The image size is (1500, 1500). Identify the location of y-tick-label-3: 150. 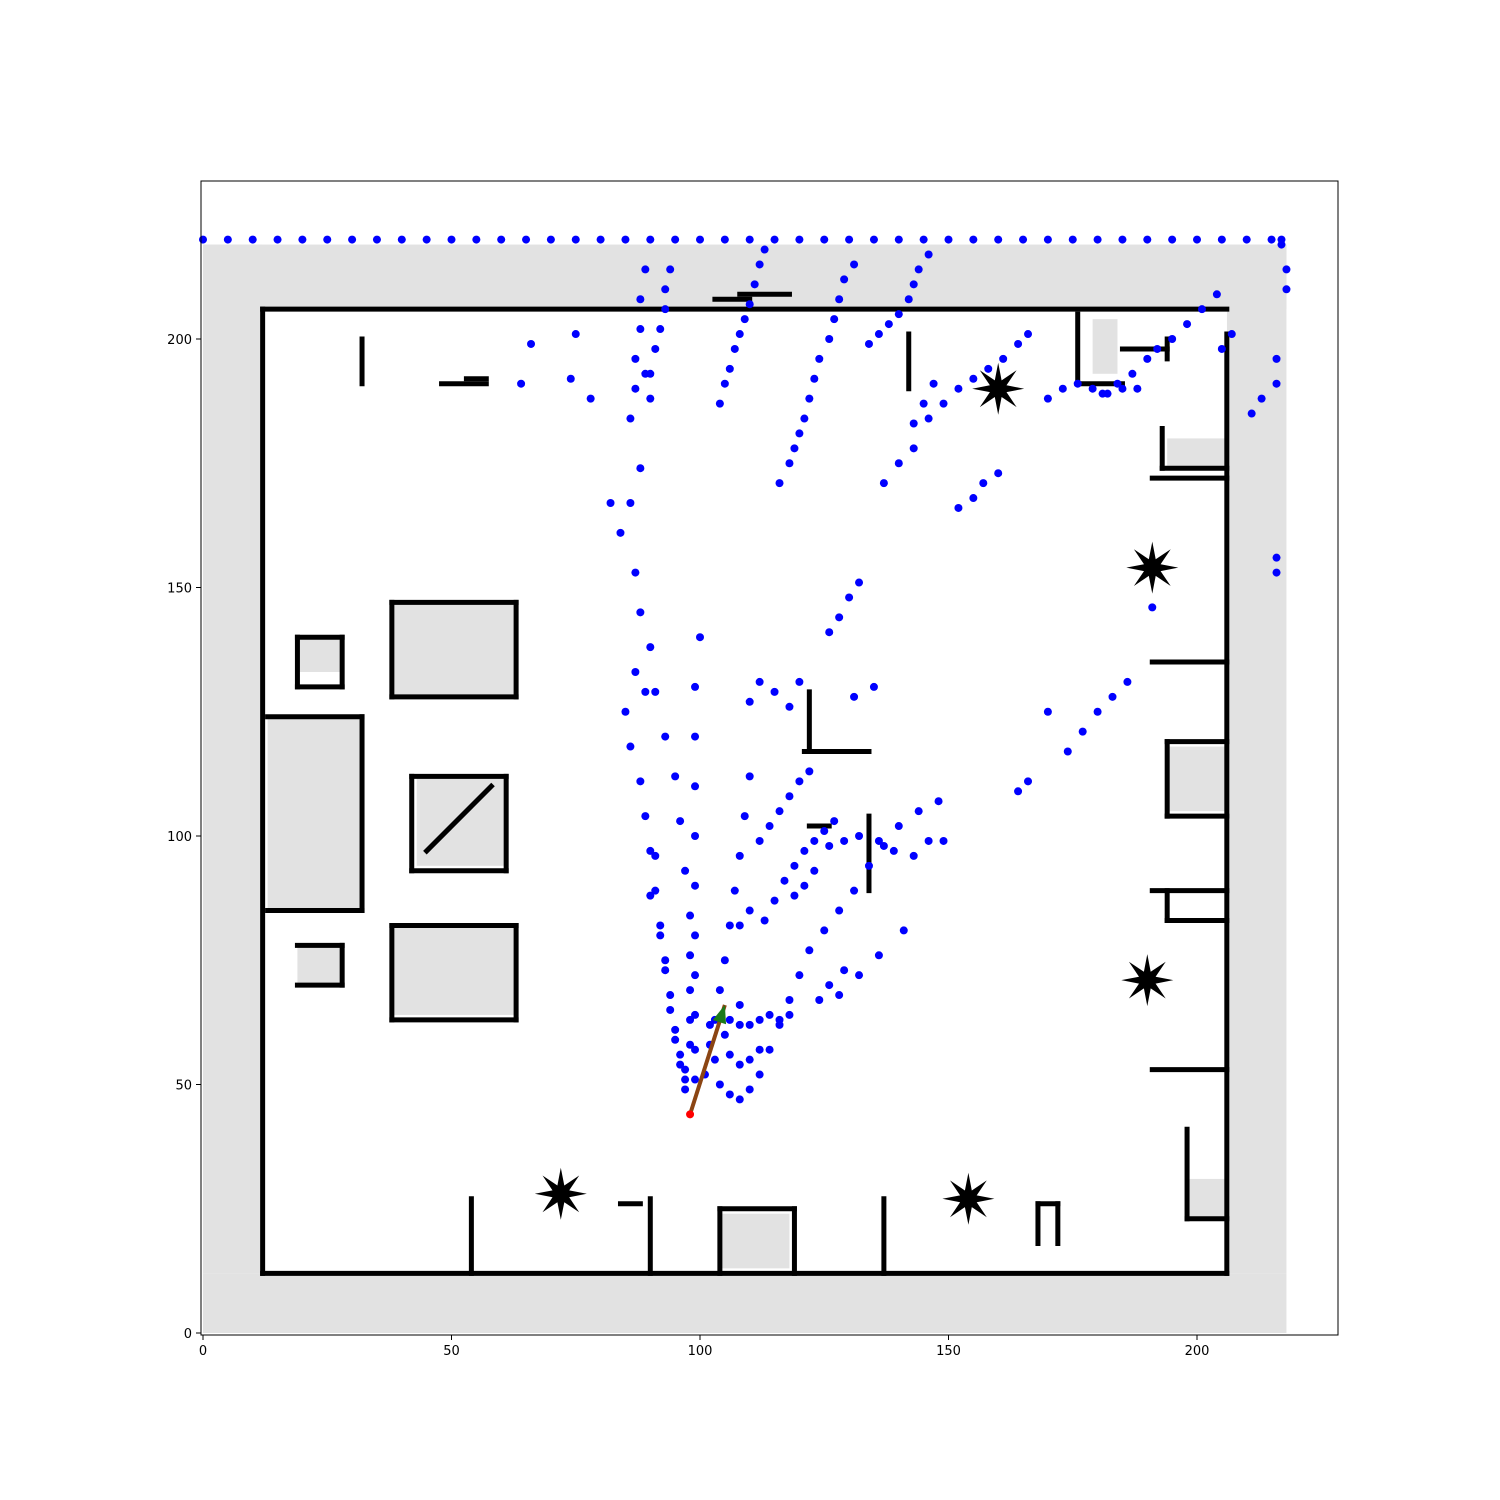
(179, 589).